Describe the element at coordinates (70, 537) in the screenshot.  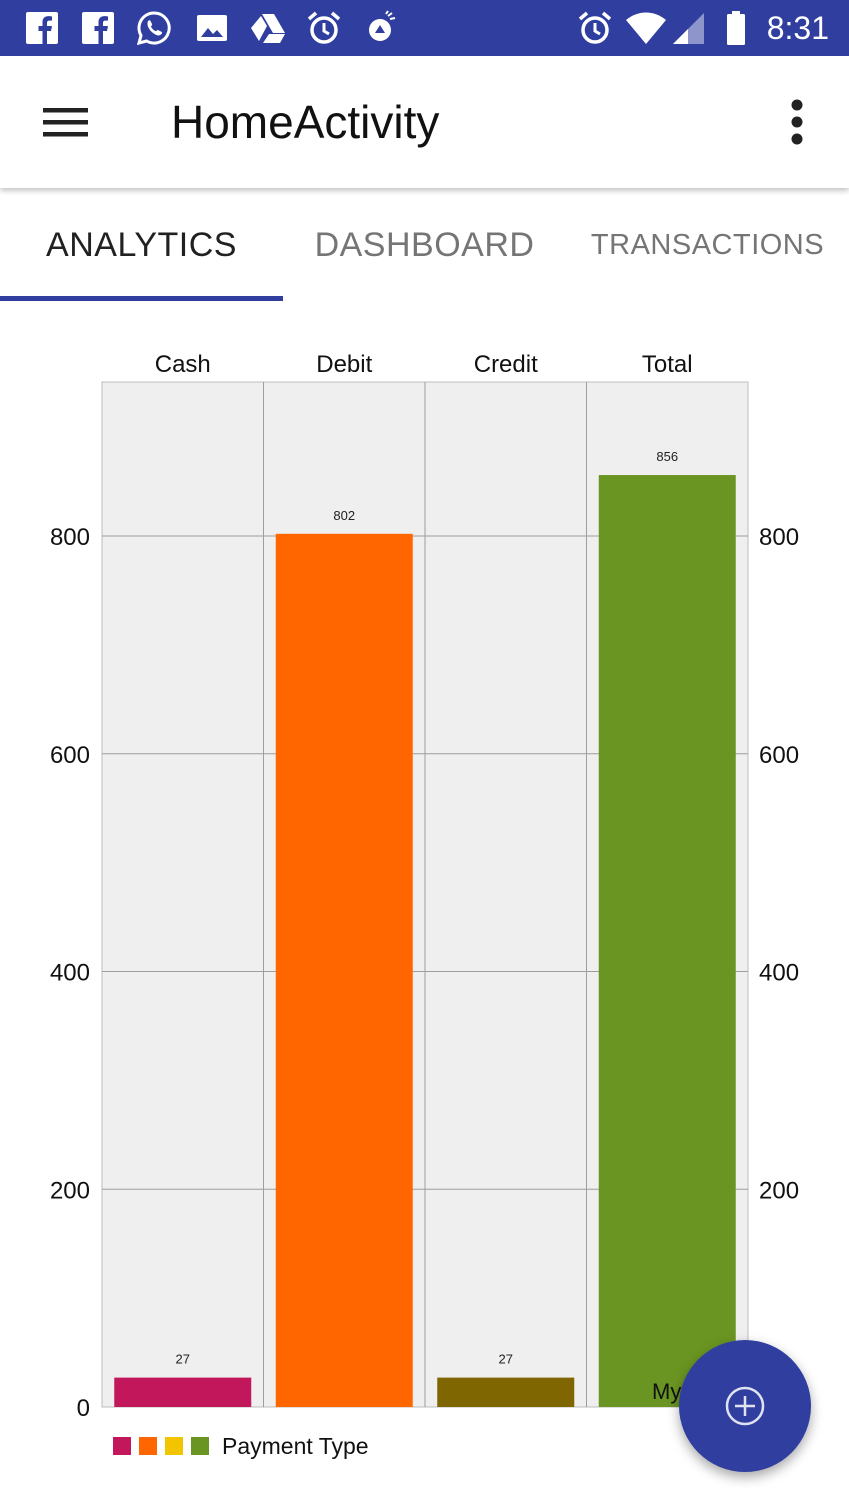
I see `y-tick-label-left: 800` at that location.